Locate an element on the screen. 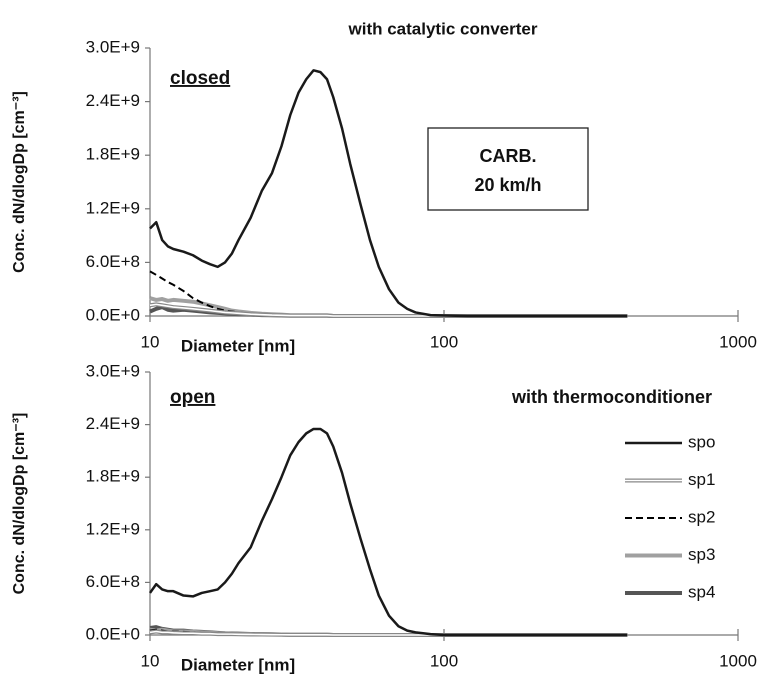 The image size is (760, 677). legend-label: sp1 is located at coordinates (701, 479).